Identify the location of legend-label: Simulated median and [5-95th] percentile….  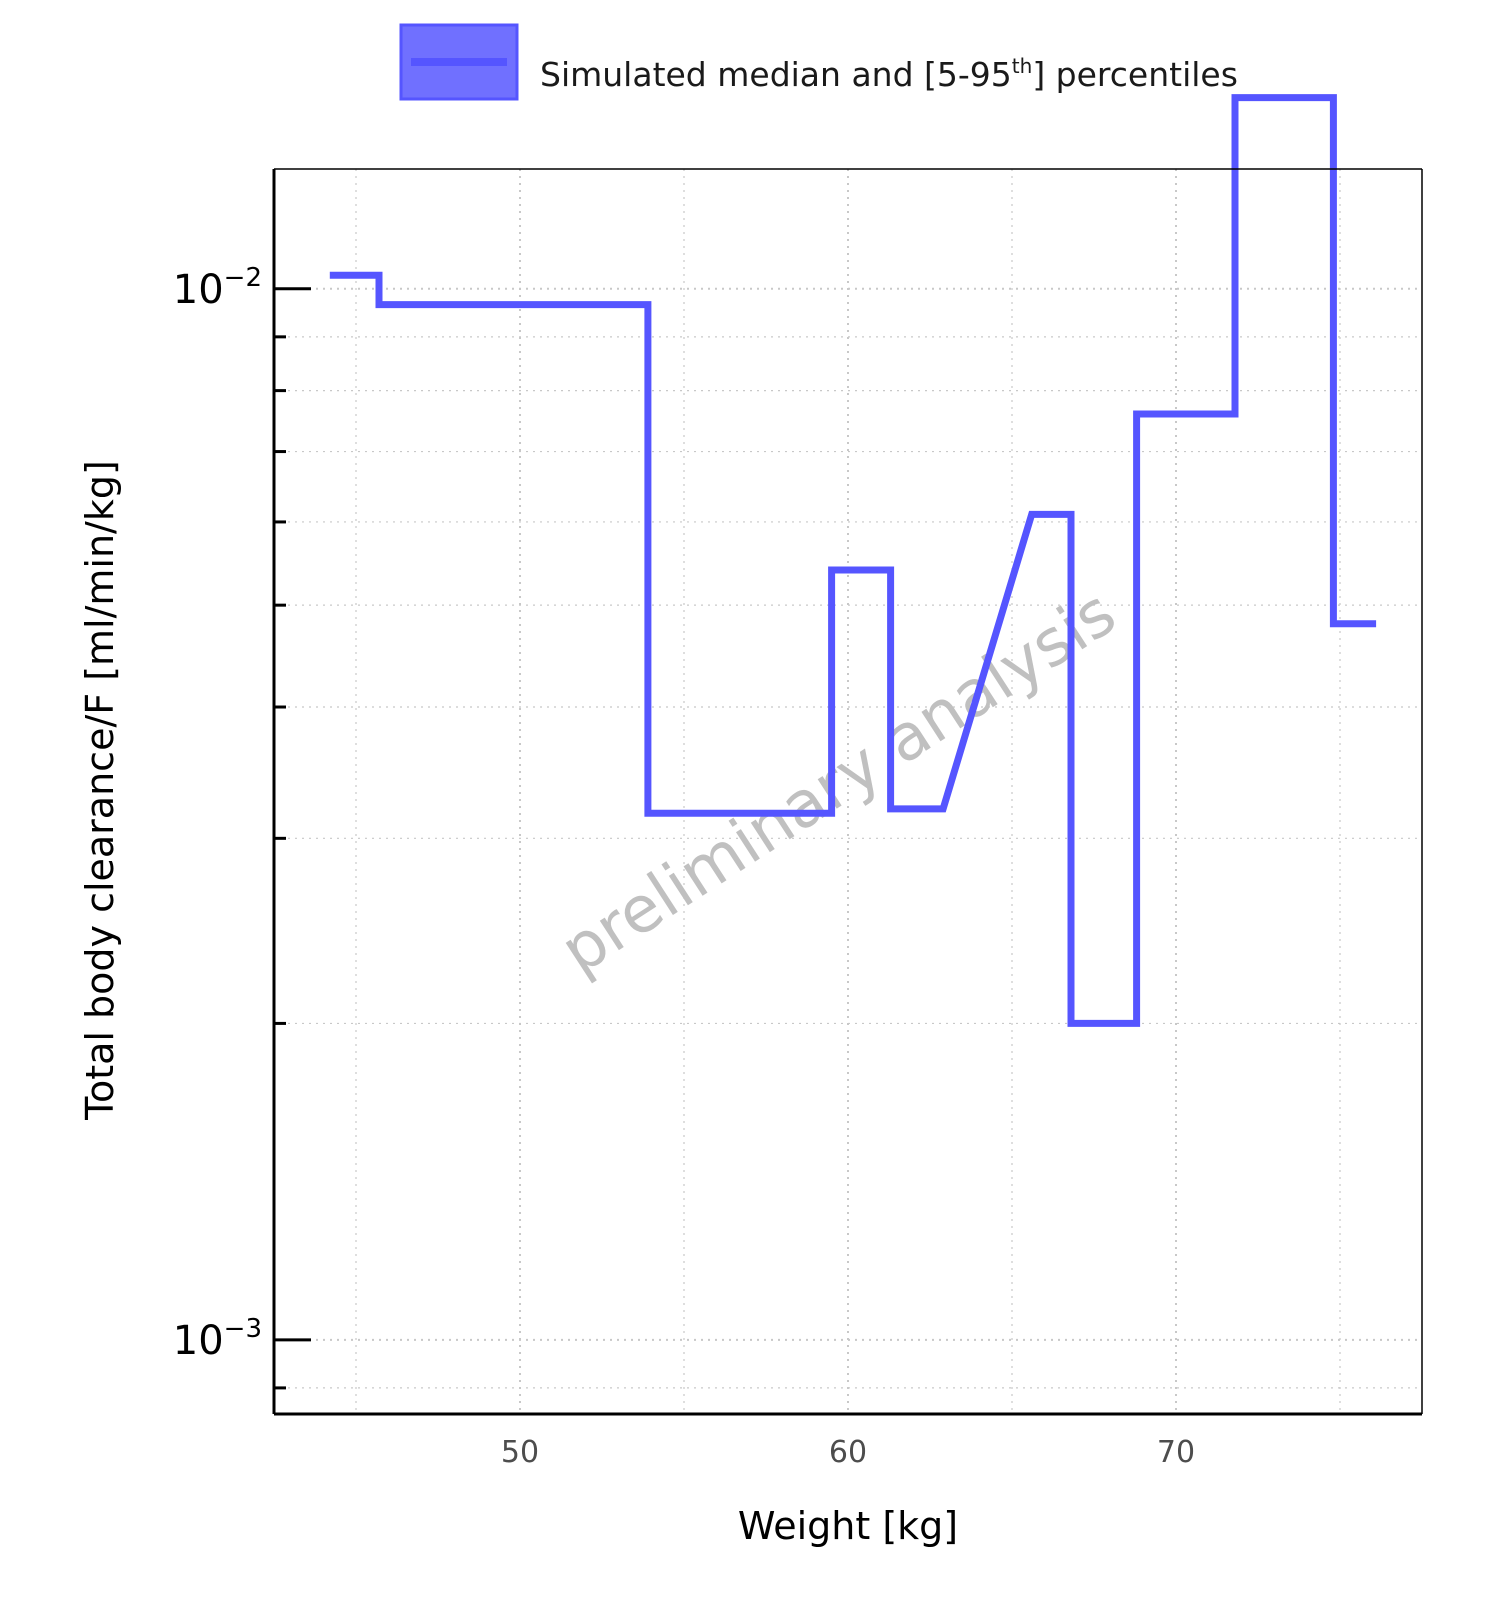
(889, 74).